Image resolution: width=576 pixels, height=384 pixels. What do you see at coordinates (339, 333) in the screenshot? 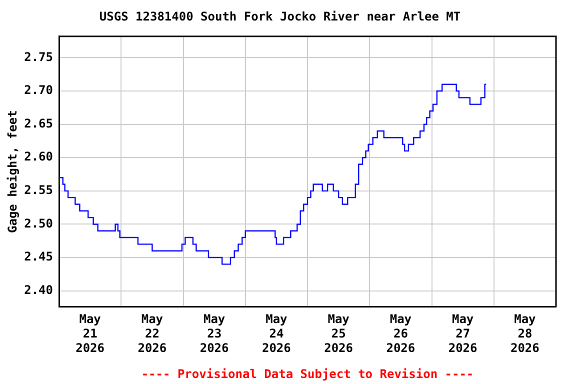
I see `x-tick-label: May 25 2026` at bounding box center [339, 333].